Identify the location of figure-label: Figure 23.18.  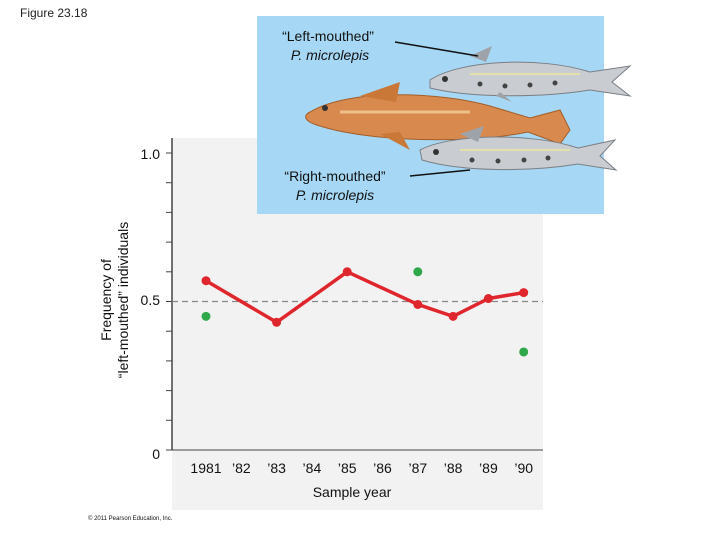
(54, 13).